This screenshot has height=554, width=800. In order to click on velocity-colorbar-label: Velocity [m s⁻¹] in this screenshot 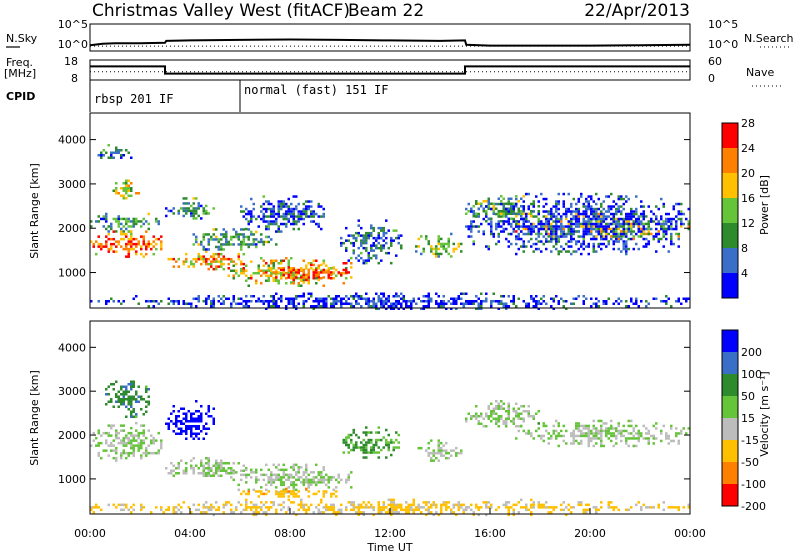, I will do `click(764, 413)`.